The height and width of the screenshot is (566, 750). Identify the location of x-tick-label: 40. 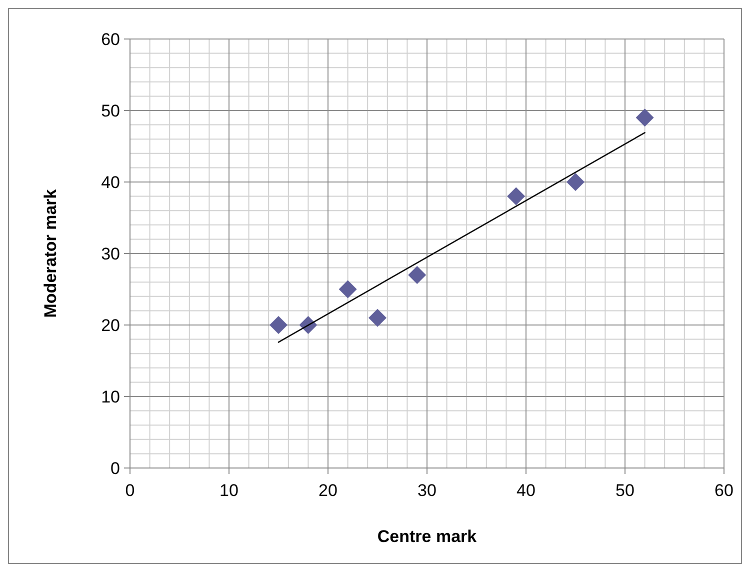
(526, 490).